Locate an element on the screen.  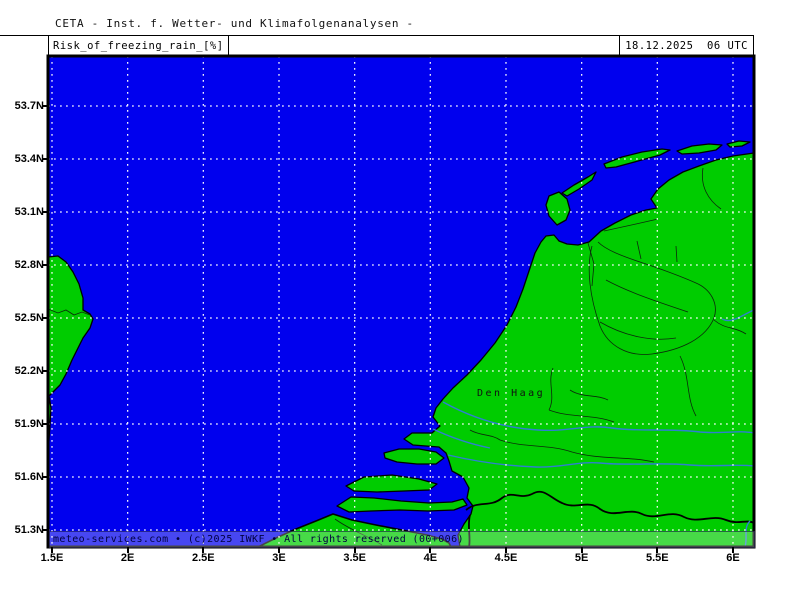
lon-tick-label: 2.5E is located at coordinates (203, 558).